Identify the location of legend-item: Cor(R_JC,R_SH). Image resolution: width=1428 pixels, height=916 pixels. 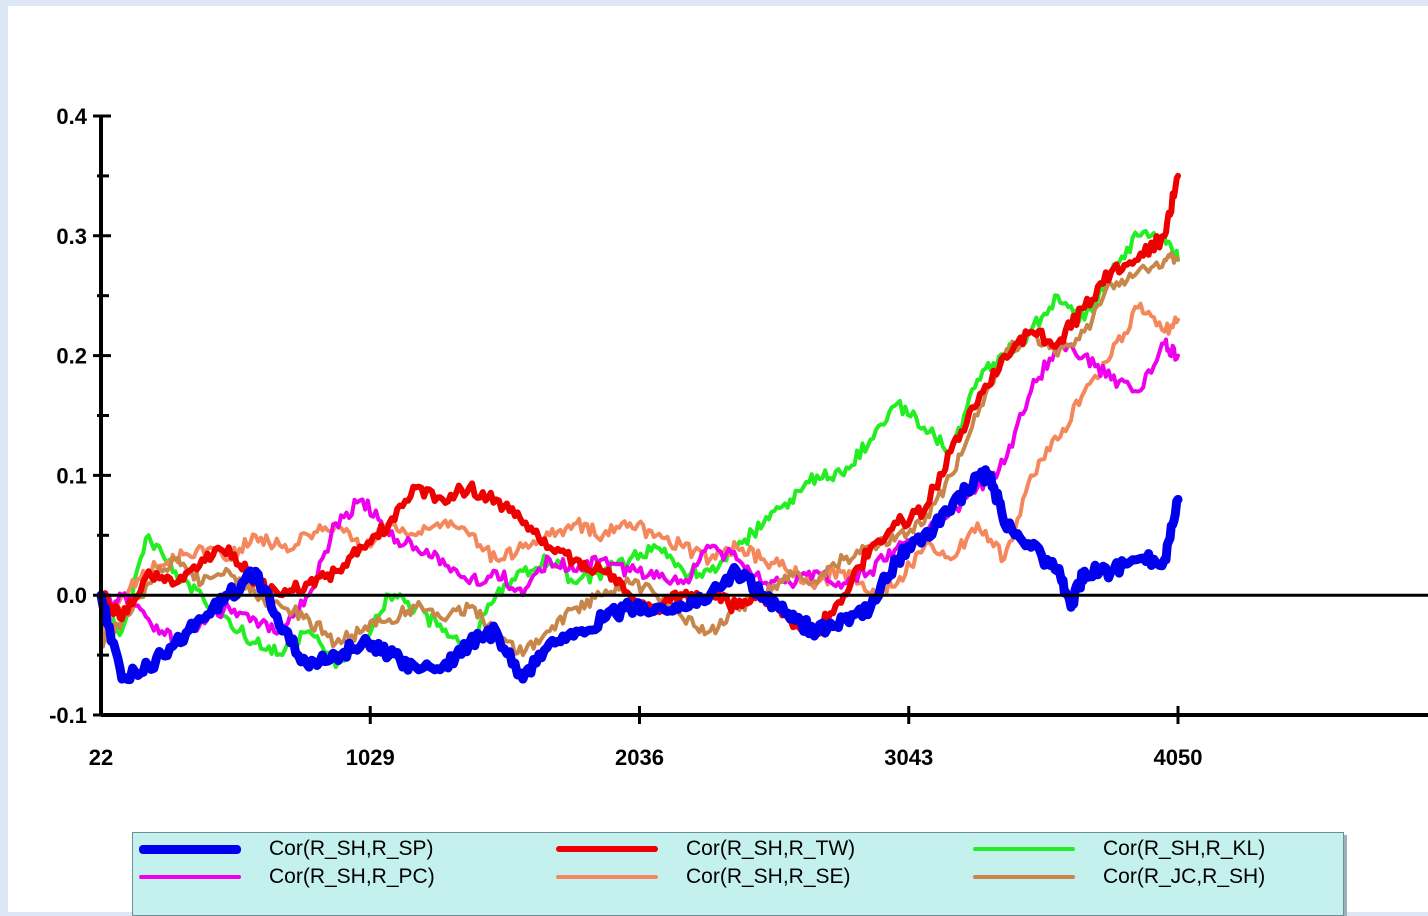
(1119, 877).